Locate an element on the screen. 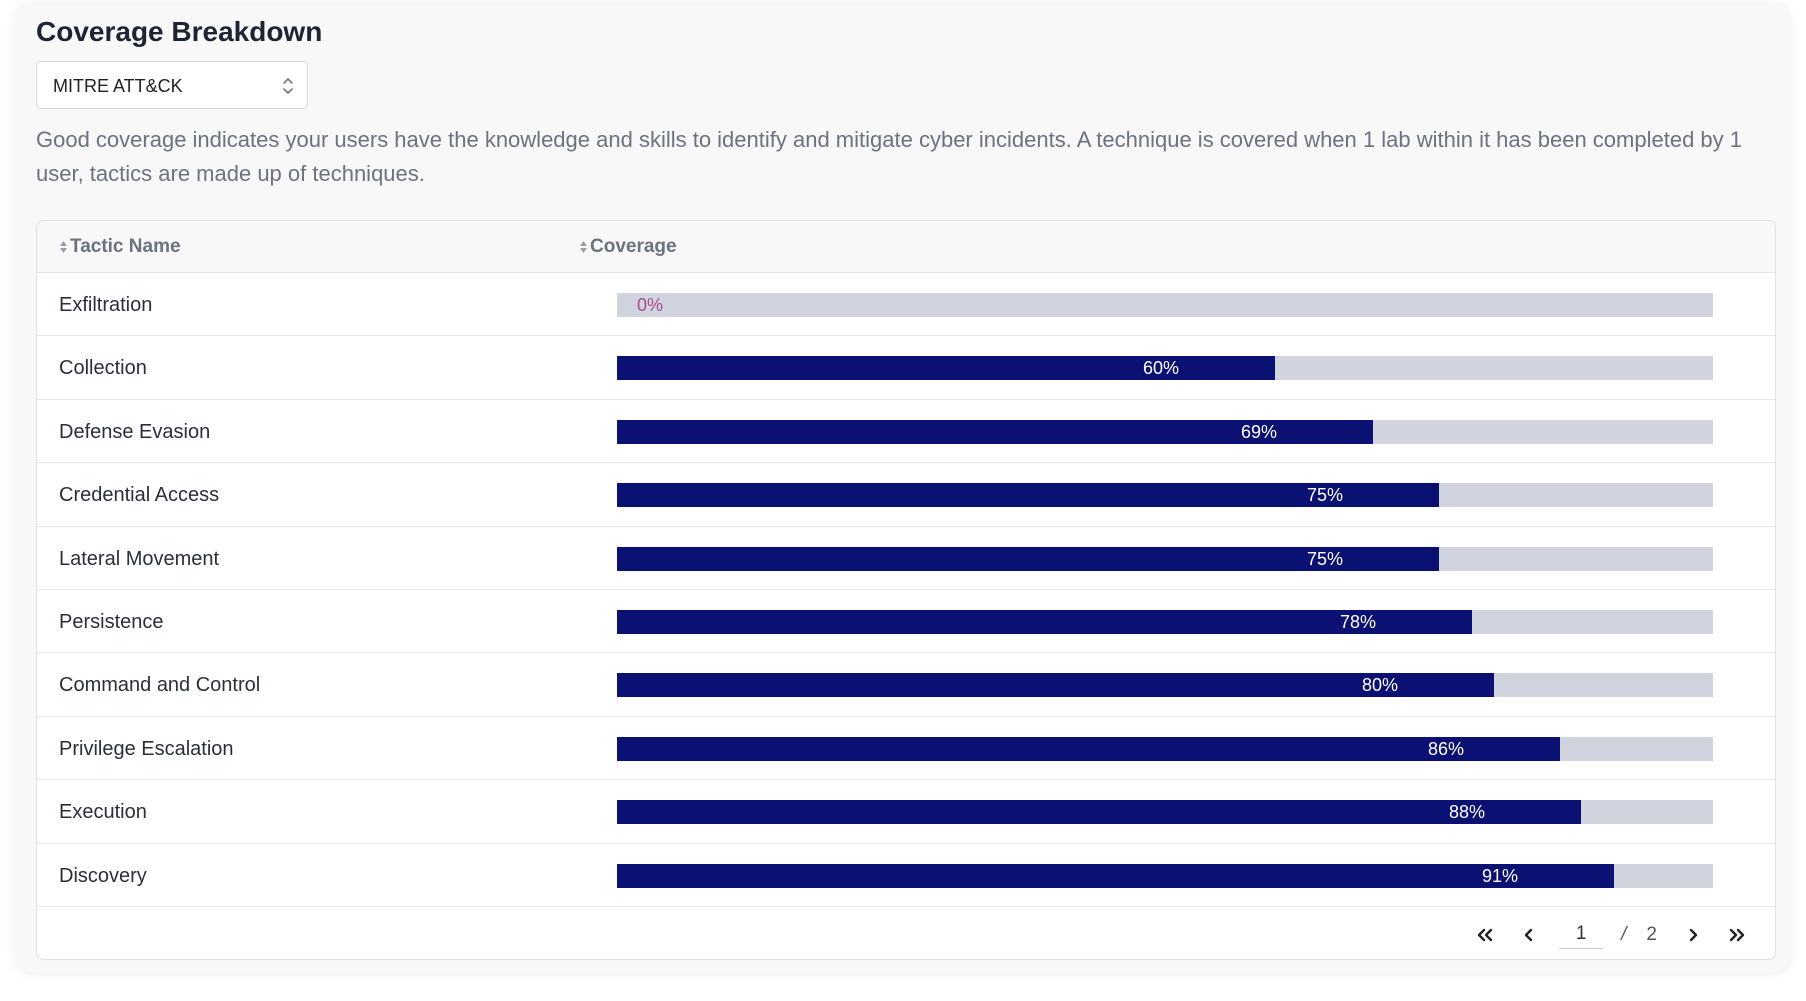  framework-select: MITRE ATT&CK is located at coordinates (172, 85).